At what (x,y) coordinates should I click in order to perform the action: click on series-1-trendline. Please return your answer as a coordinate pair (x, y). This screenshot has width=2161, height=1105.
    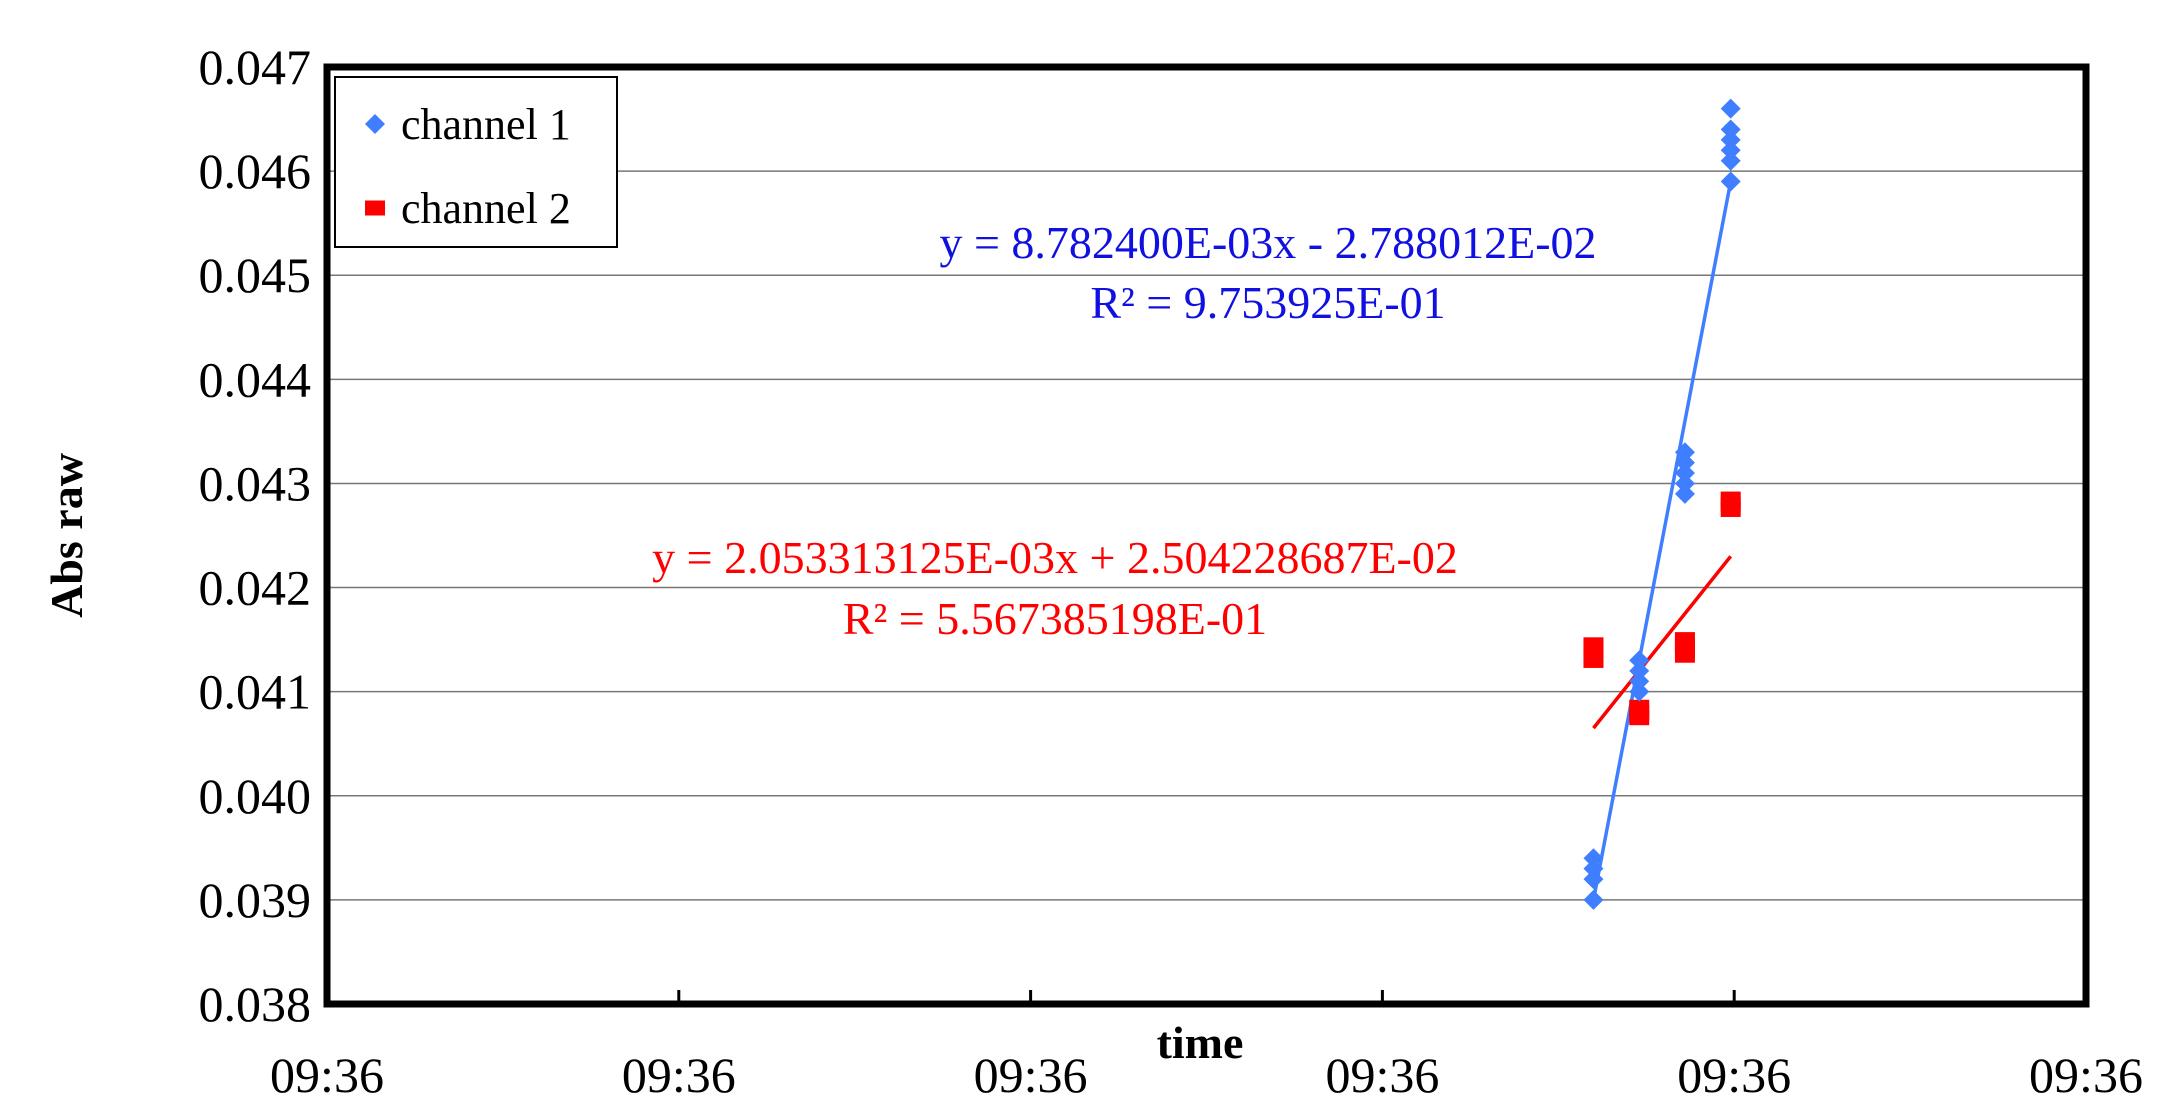
    Looking at the image, I should click on (1662, 541).